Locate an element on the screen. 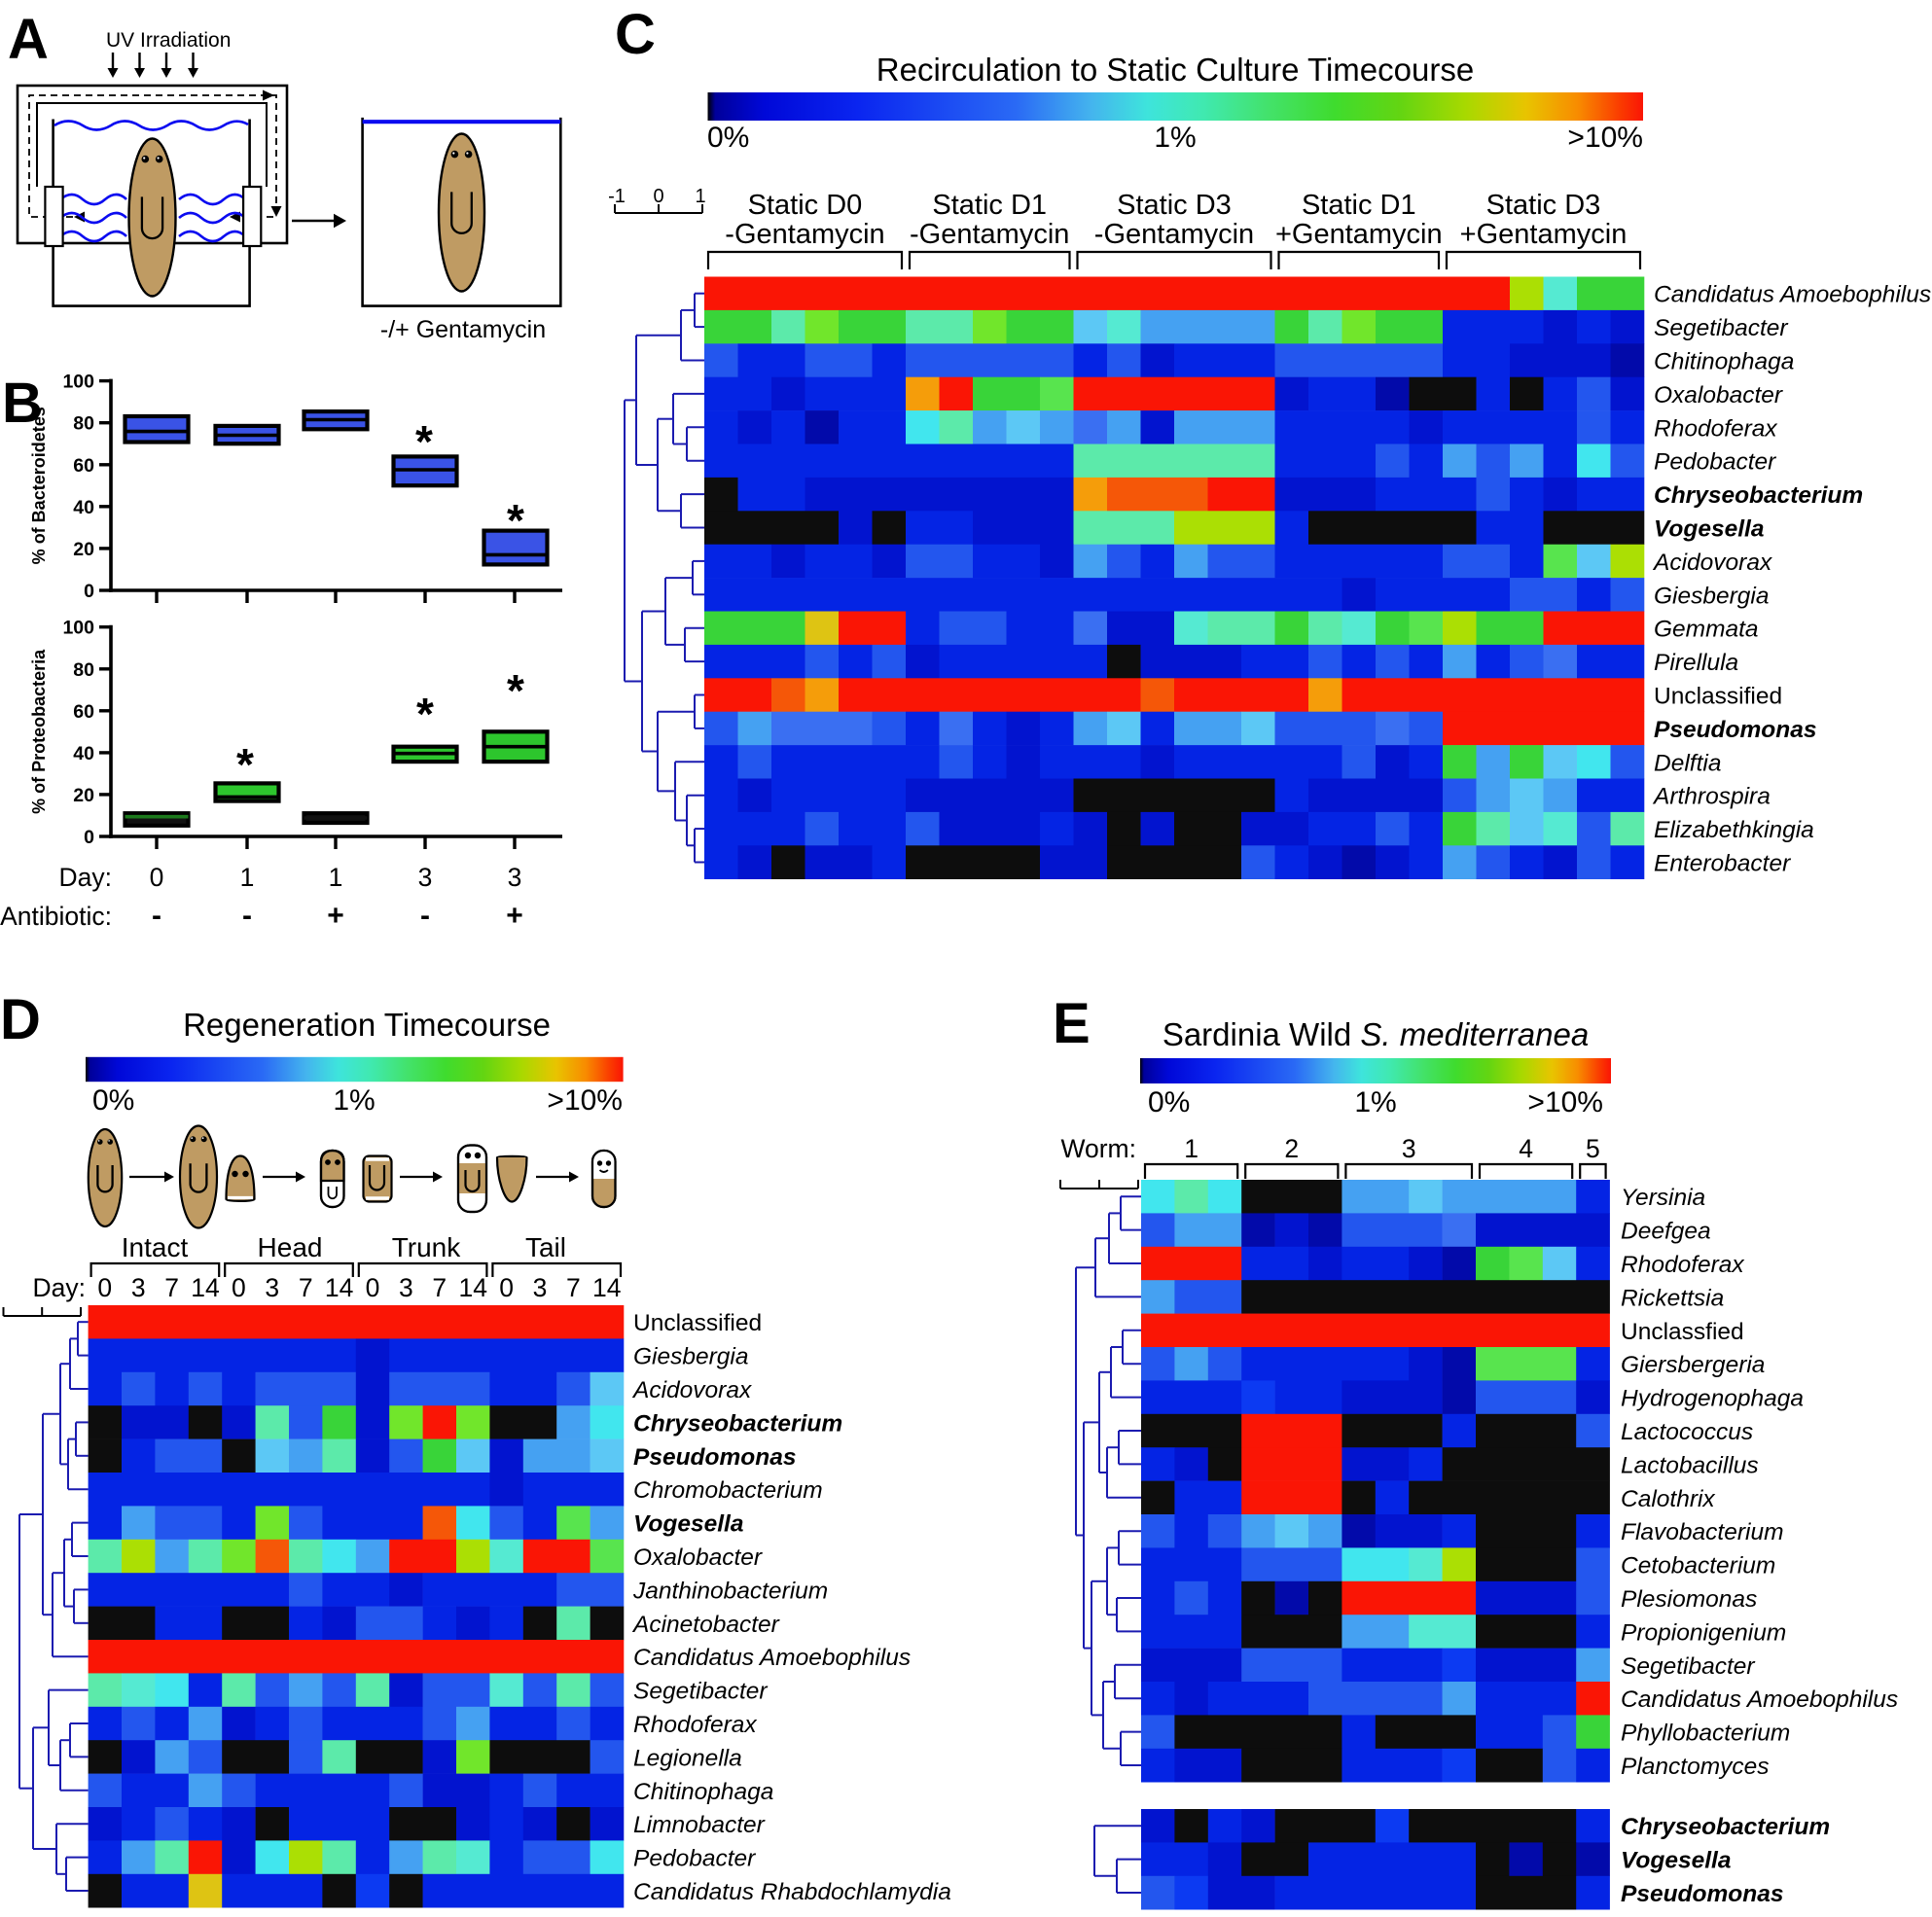 This screenshot has width=1932, height=1917. svg-text: 5 is located at coordinates (1593, 1148).